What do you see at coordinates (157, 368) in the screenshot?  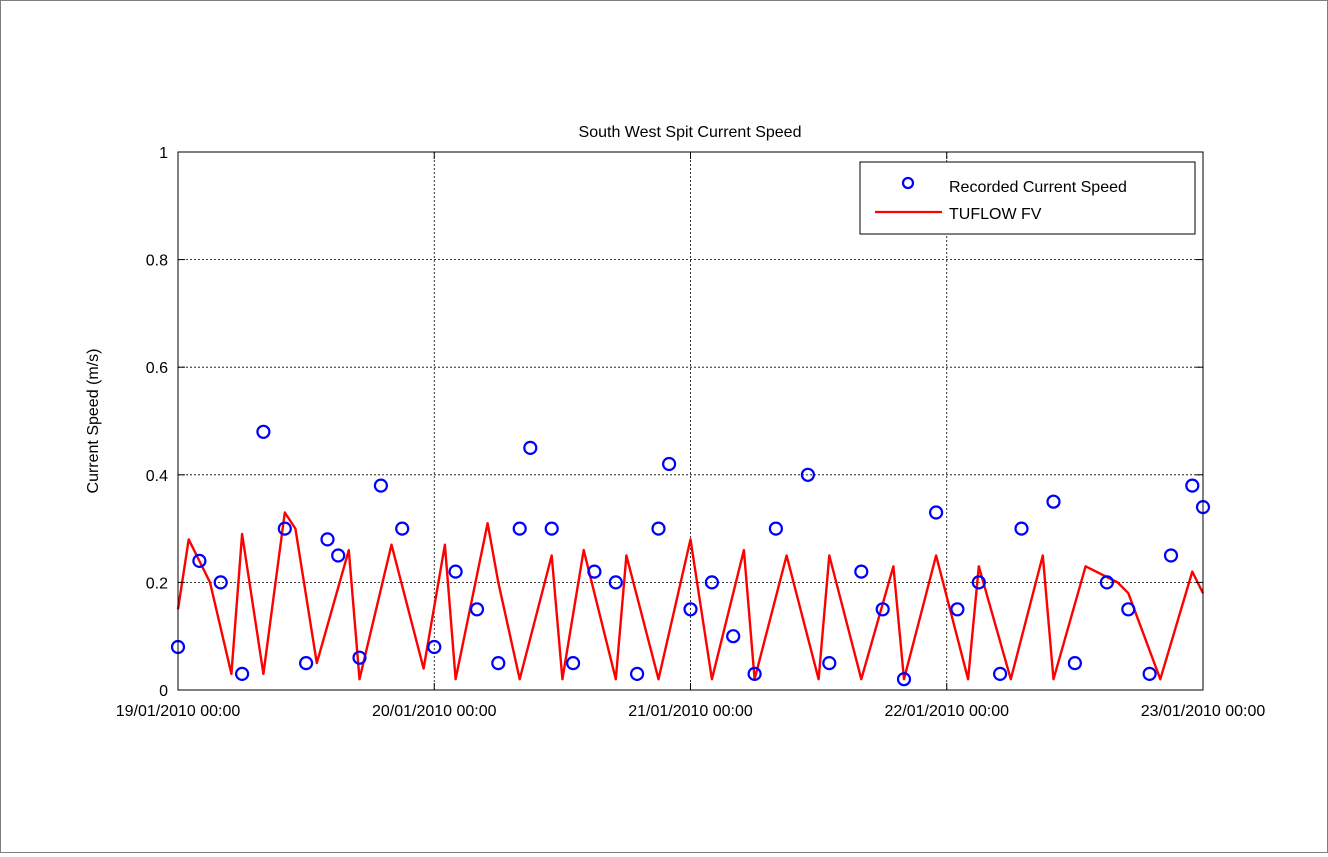 I see `y-tick-label: 0.6` at bounding box center [157, 368].